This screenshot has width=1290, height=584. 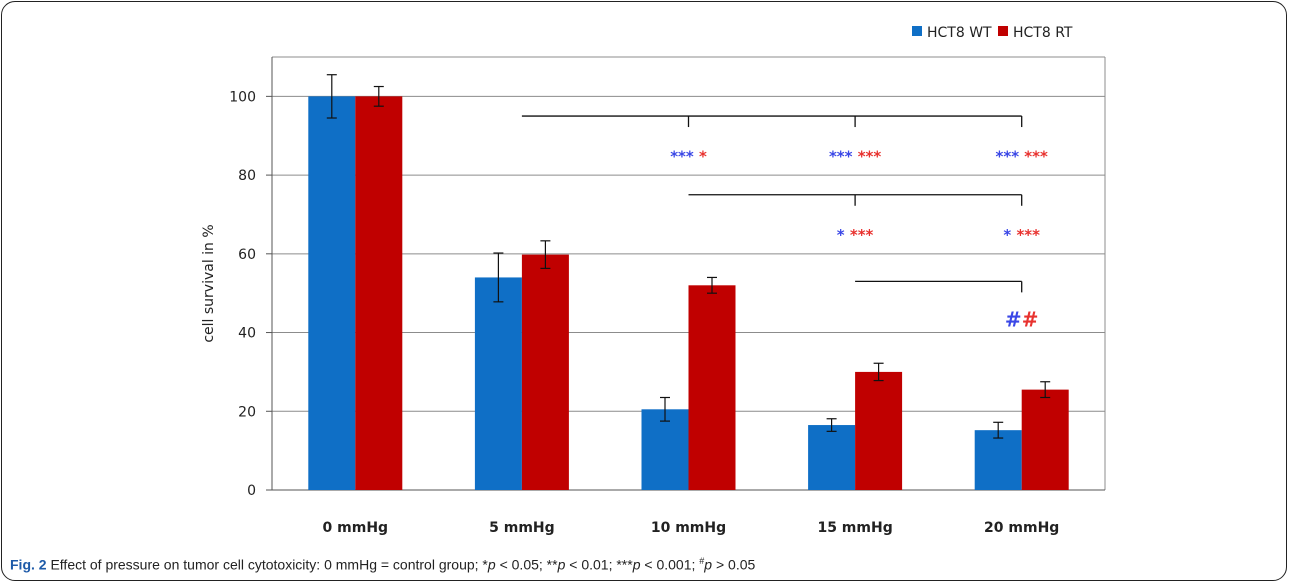 I want to click on y-tick-label: 0, so click(x=251, y=491).